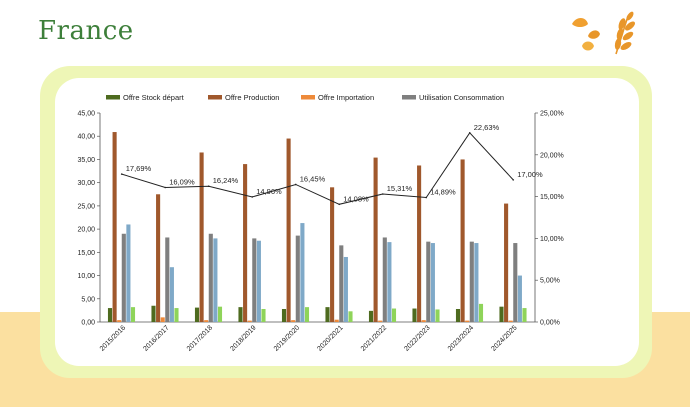 This screenshot has width=690, height=407. Describe the element at coordinates (182, 181) in the screenshot. I see `line-data-label: 16,09%` at that location.